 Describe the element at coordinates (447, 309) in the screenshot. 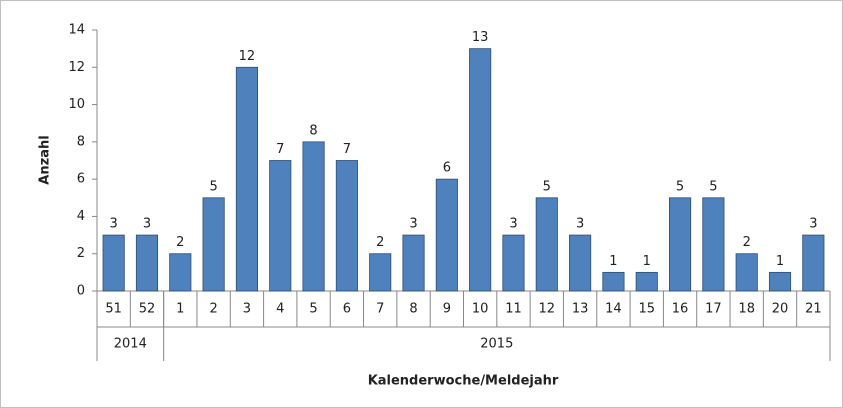

I see `x-tick-label: 9` at that location.